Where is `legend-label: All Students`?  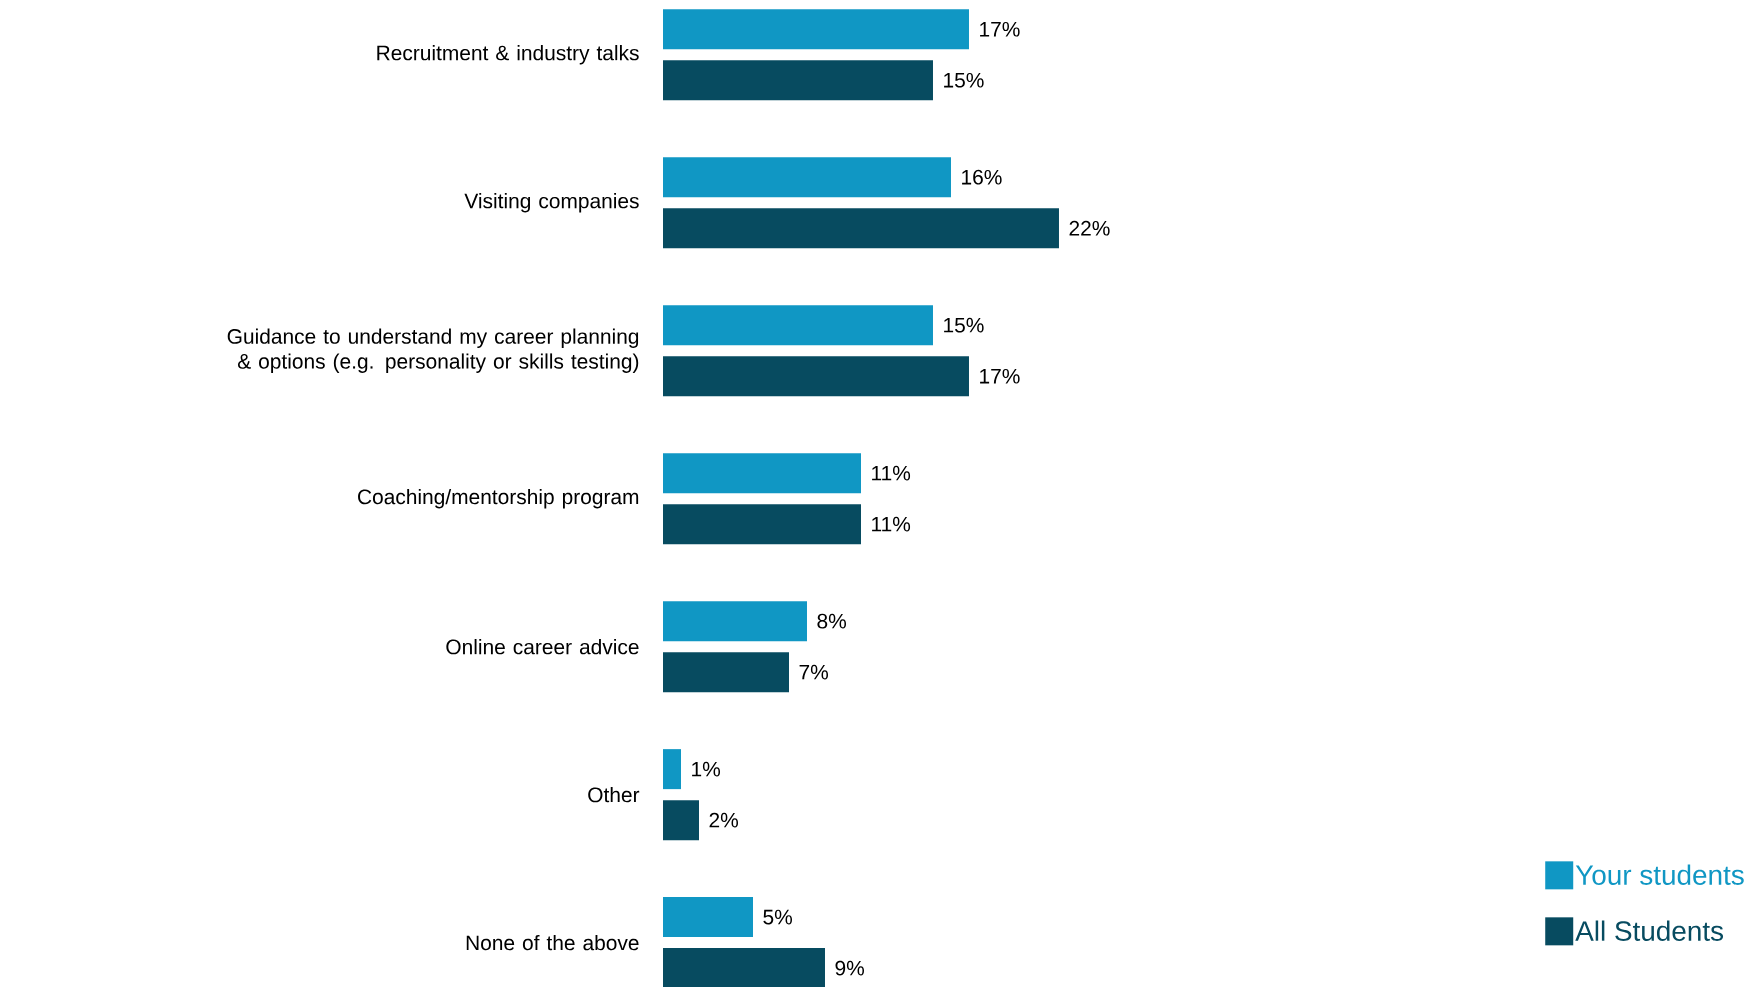
legend-label: All Students is located at coordinates (1649, 930).